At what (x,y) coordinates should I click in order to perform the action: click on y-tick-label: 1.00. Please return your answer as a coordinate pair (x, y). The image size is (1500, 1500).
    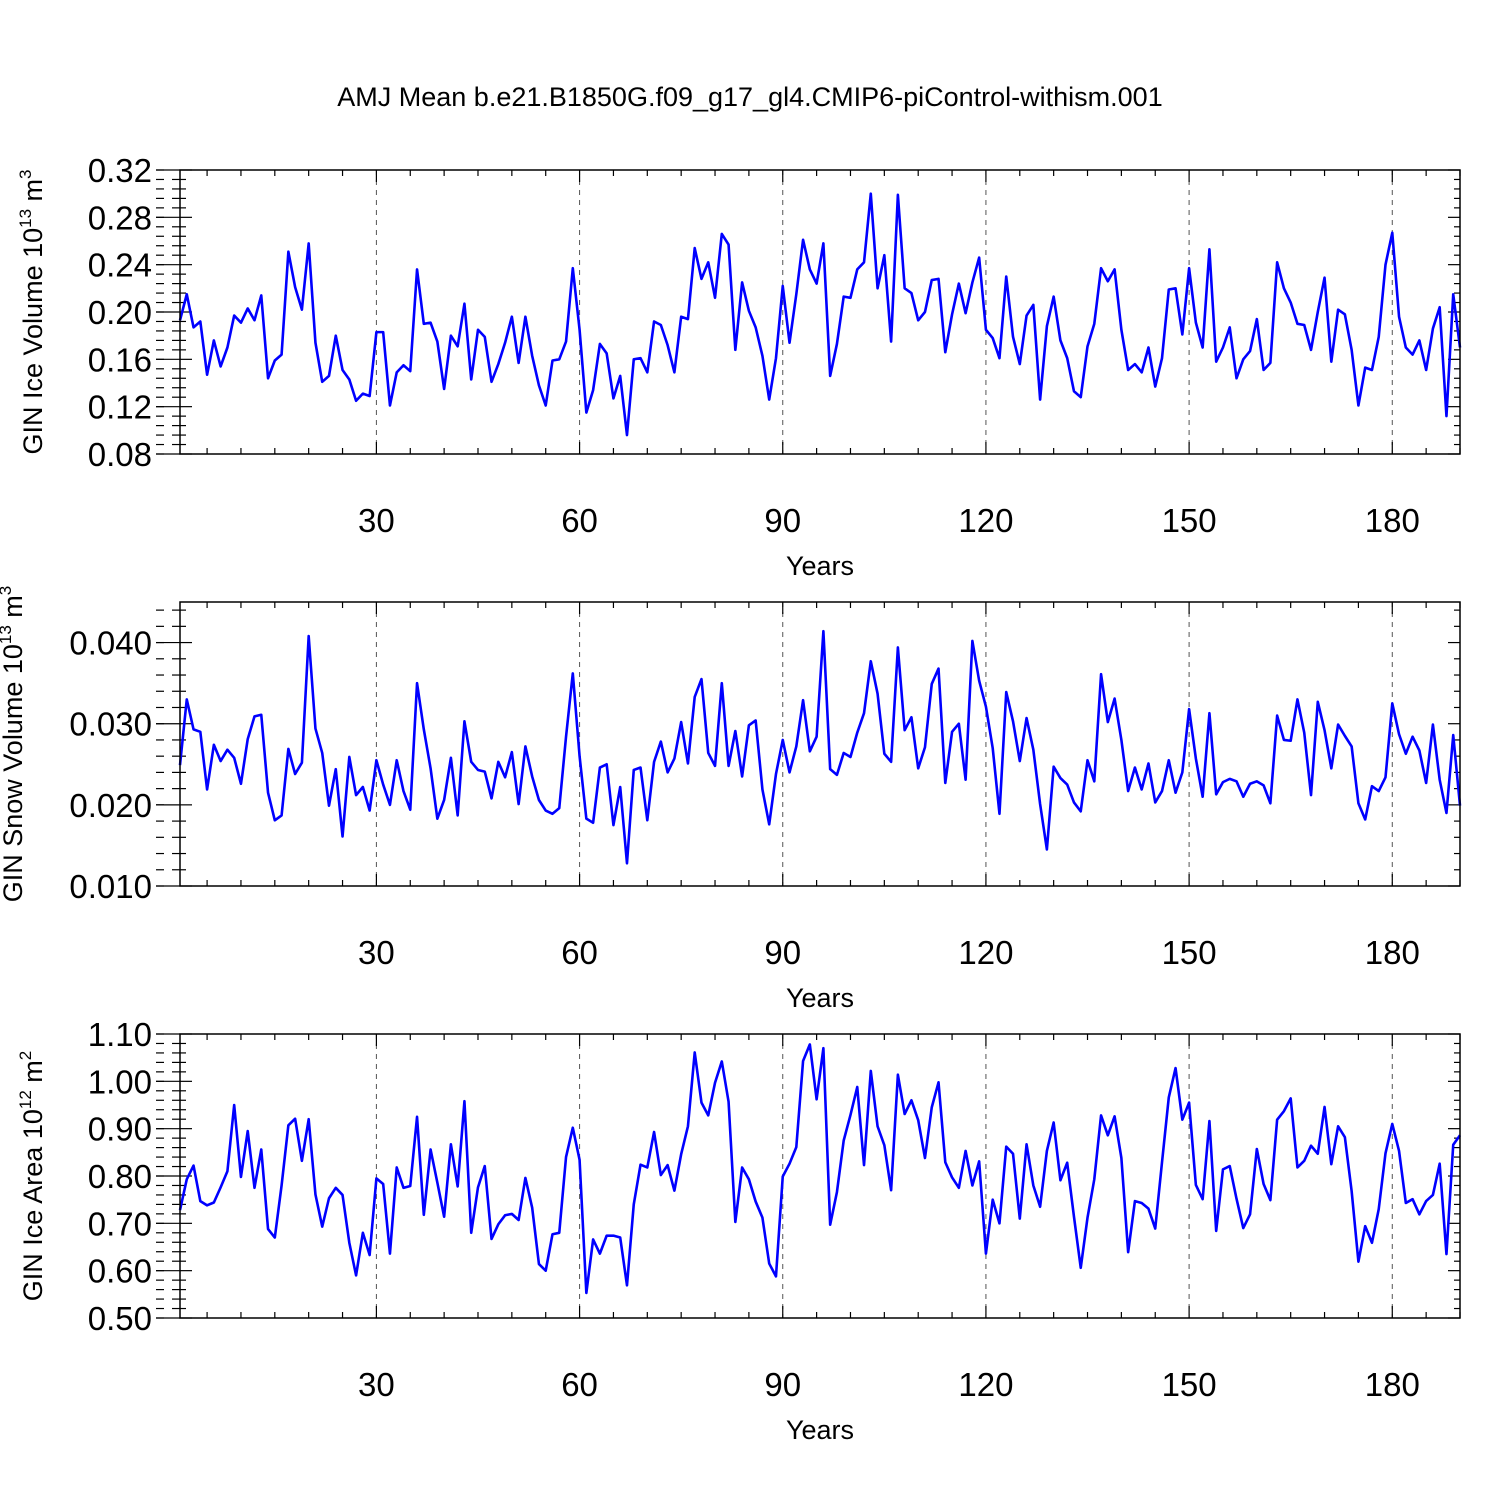
    Looking at the image, I should click on (120, 1081).